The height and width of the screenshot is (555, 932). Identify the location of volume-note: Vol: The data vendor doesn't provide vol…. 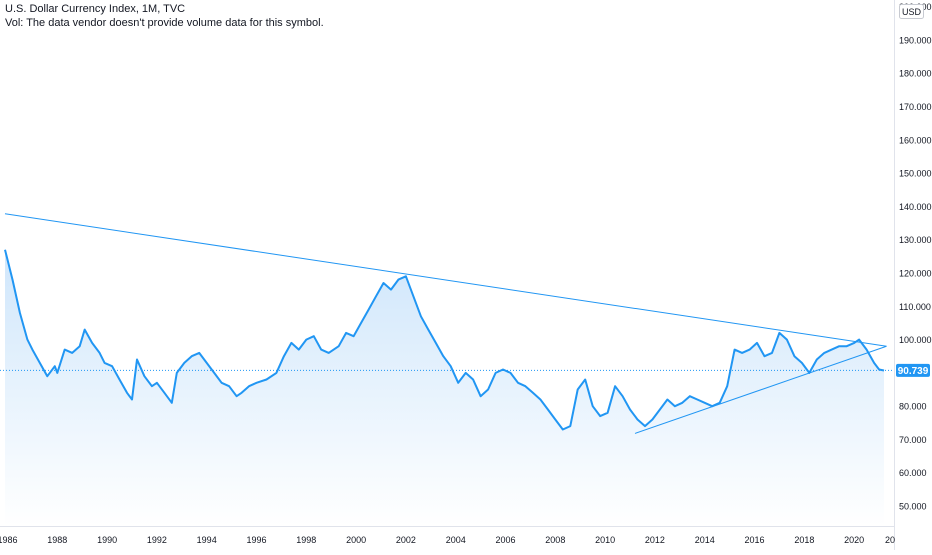
(164, 23).